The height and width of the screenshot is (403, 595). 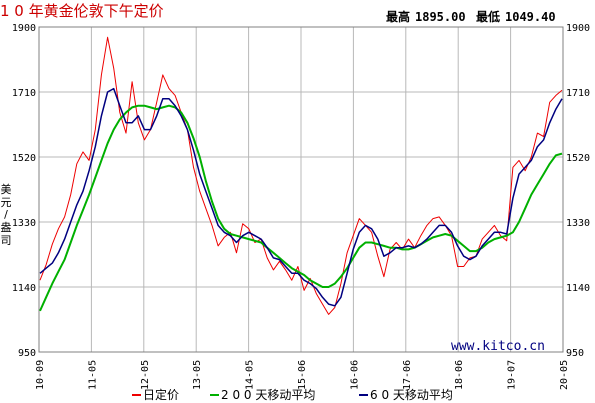 What do you see at coordinates (40, 375) in the screenshot?
I see `x-tick-label: 10-09` at bounding box center [40, 375].